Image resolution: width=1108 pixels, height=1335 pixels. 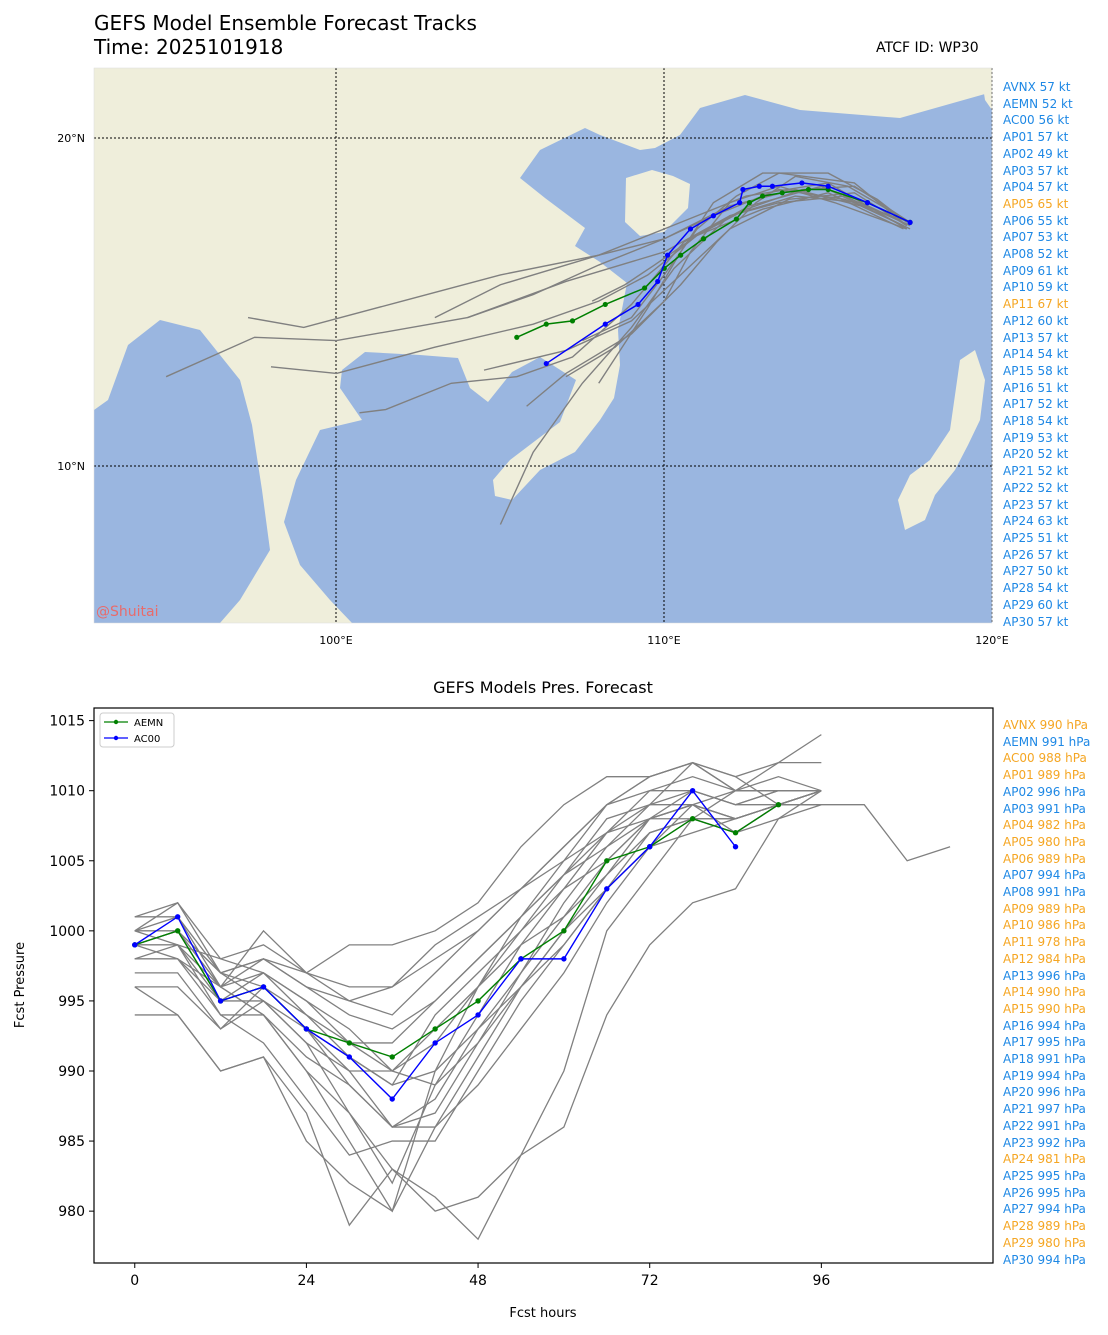 What do you see at coordinates (67, 792) in the screenshot?
I see `y-tick-label: 1010` at bounding box center [67, 792].